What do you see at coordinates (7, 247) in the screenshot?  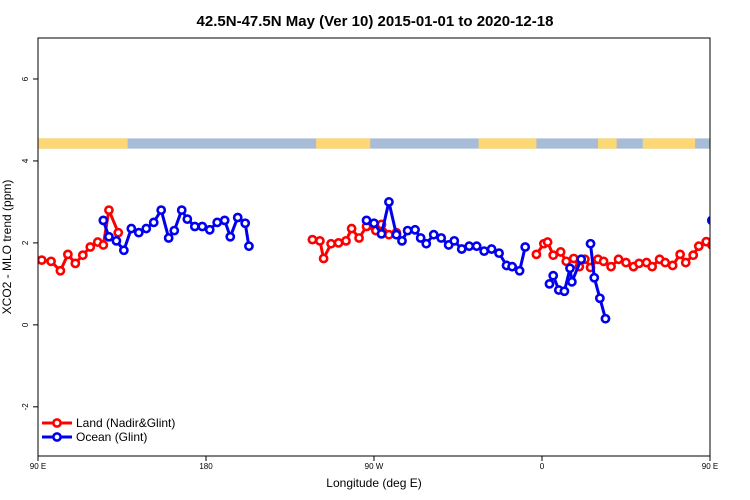 I see `y-axis-label: XCO2 - MLO trend (ppm)` at bounding box center [7, 247].